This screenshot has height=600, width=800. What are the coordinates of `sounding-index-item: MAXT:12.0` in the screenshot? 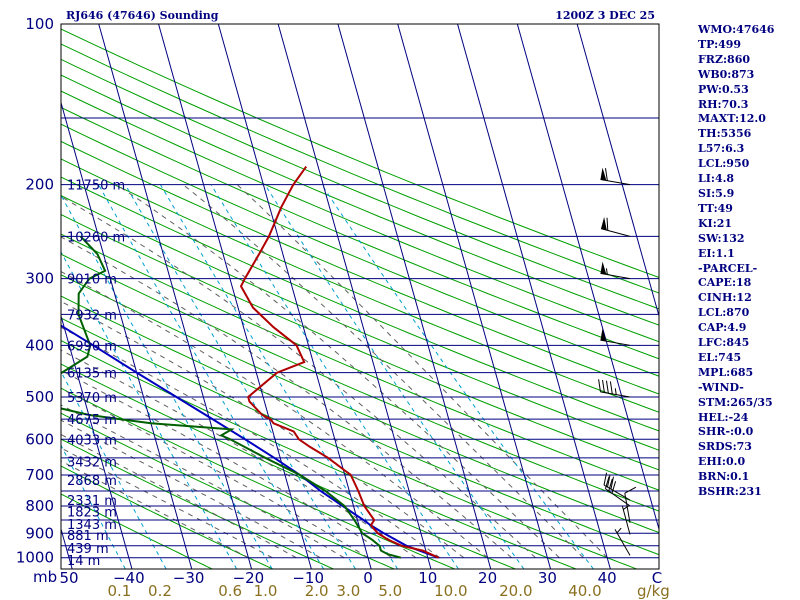 It's located at (732, 119).